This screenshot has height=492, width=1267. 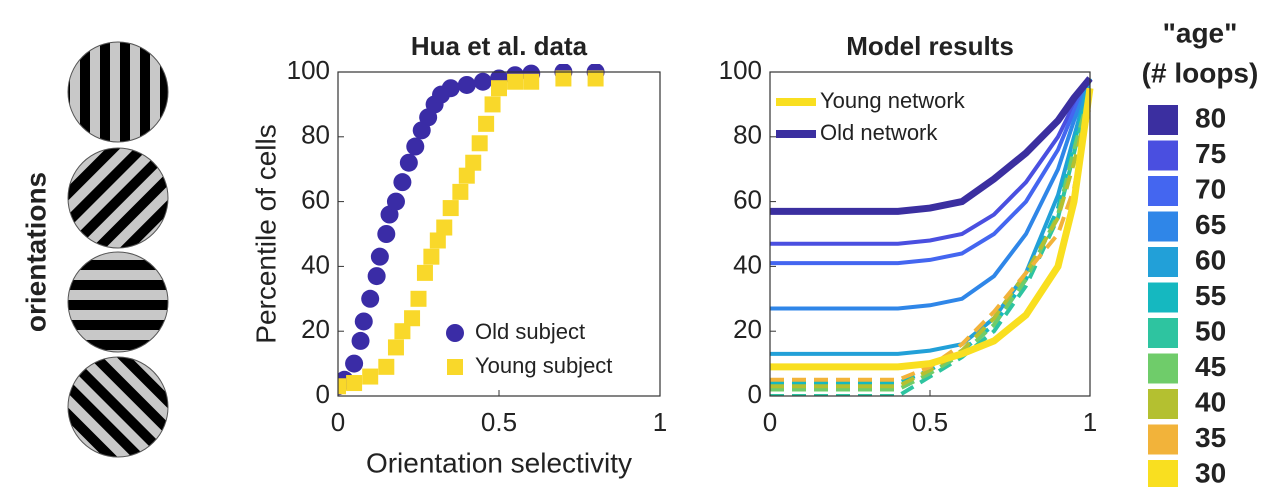 What do you see at coordinates (1210, 117) in the screenshot?
I see `colorbar-label: 80` at bounding box center [1210, 117].